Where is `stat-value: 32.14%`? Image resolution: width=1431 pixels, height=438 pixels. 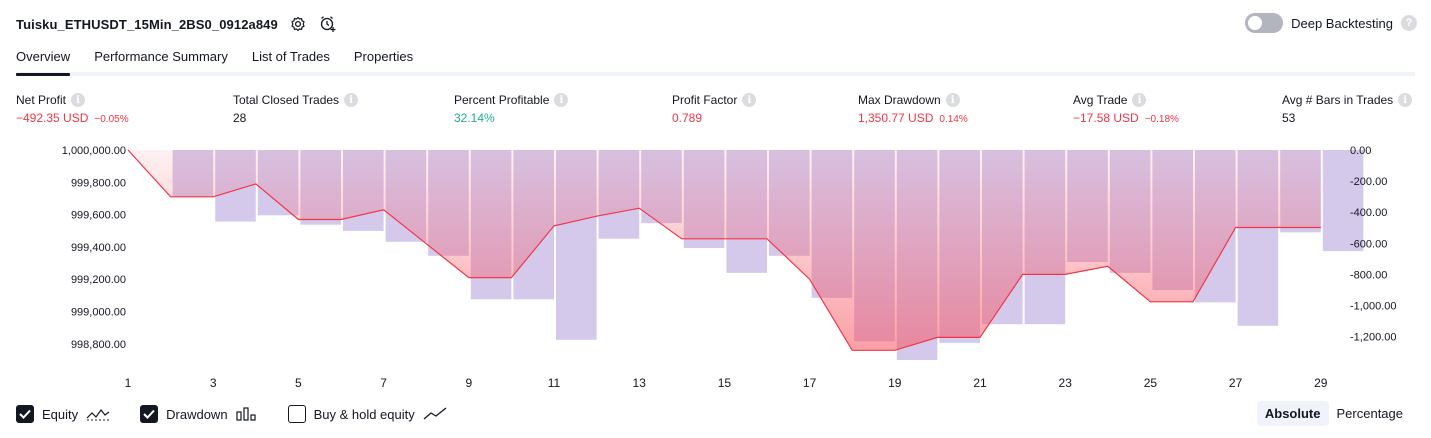
stat-value: 32.14% is located at coordinates (474, 118).